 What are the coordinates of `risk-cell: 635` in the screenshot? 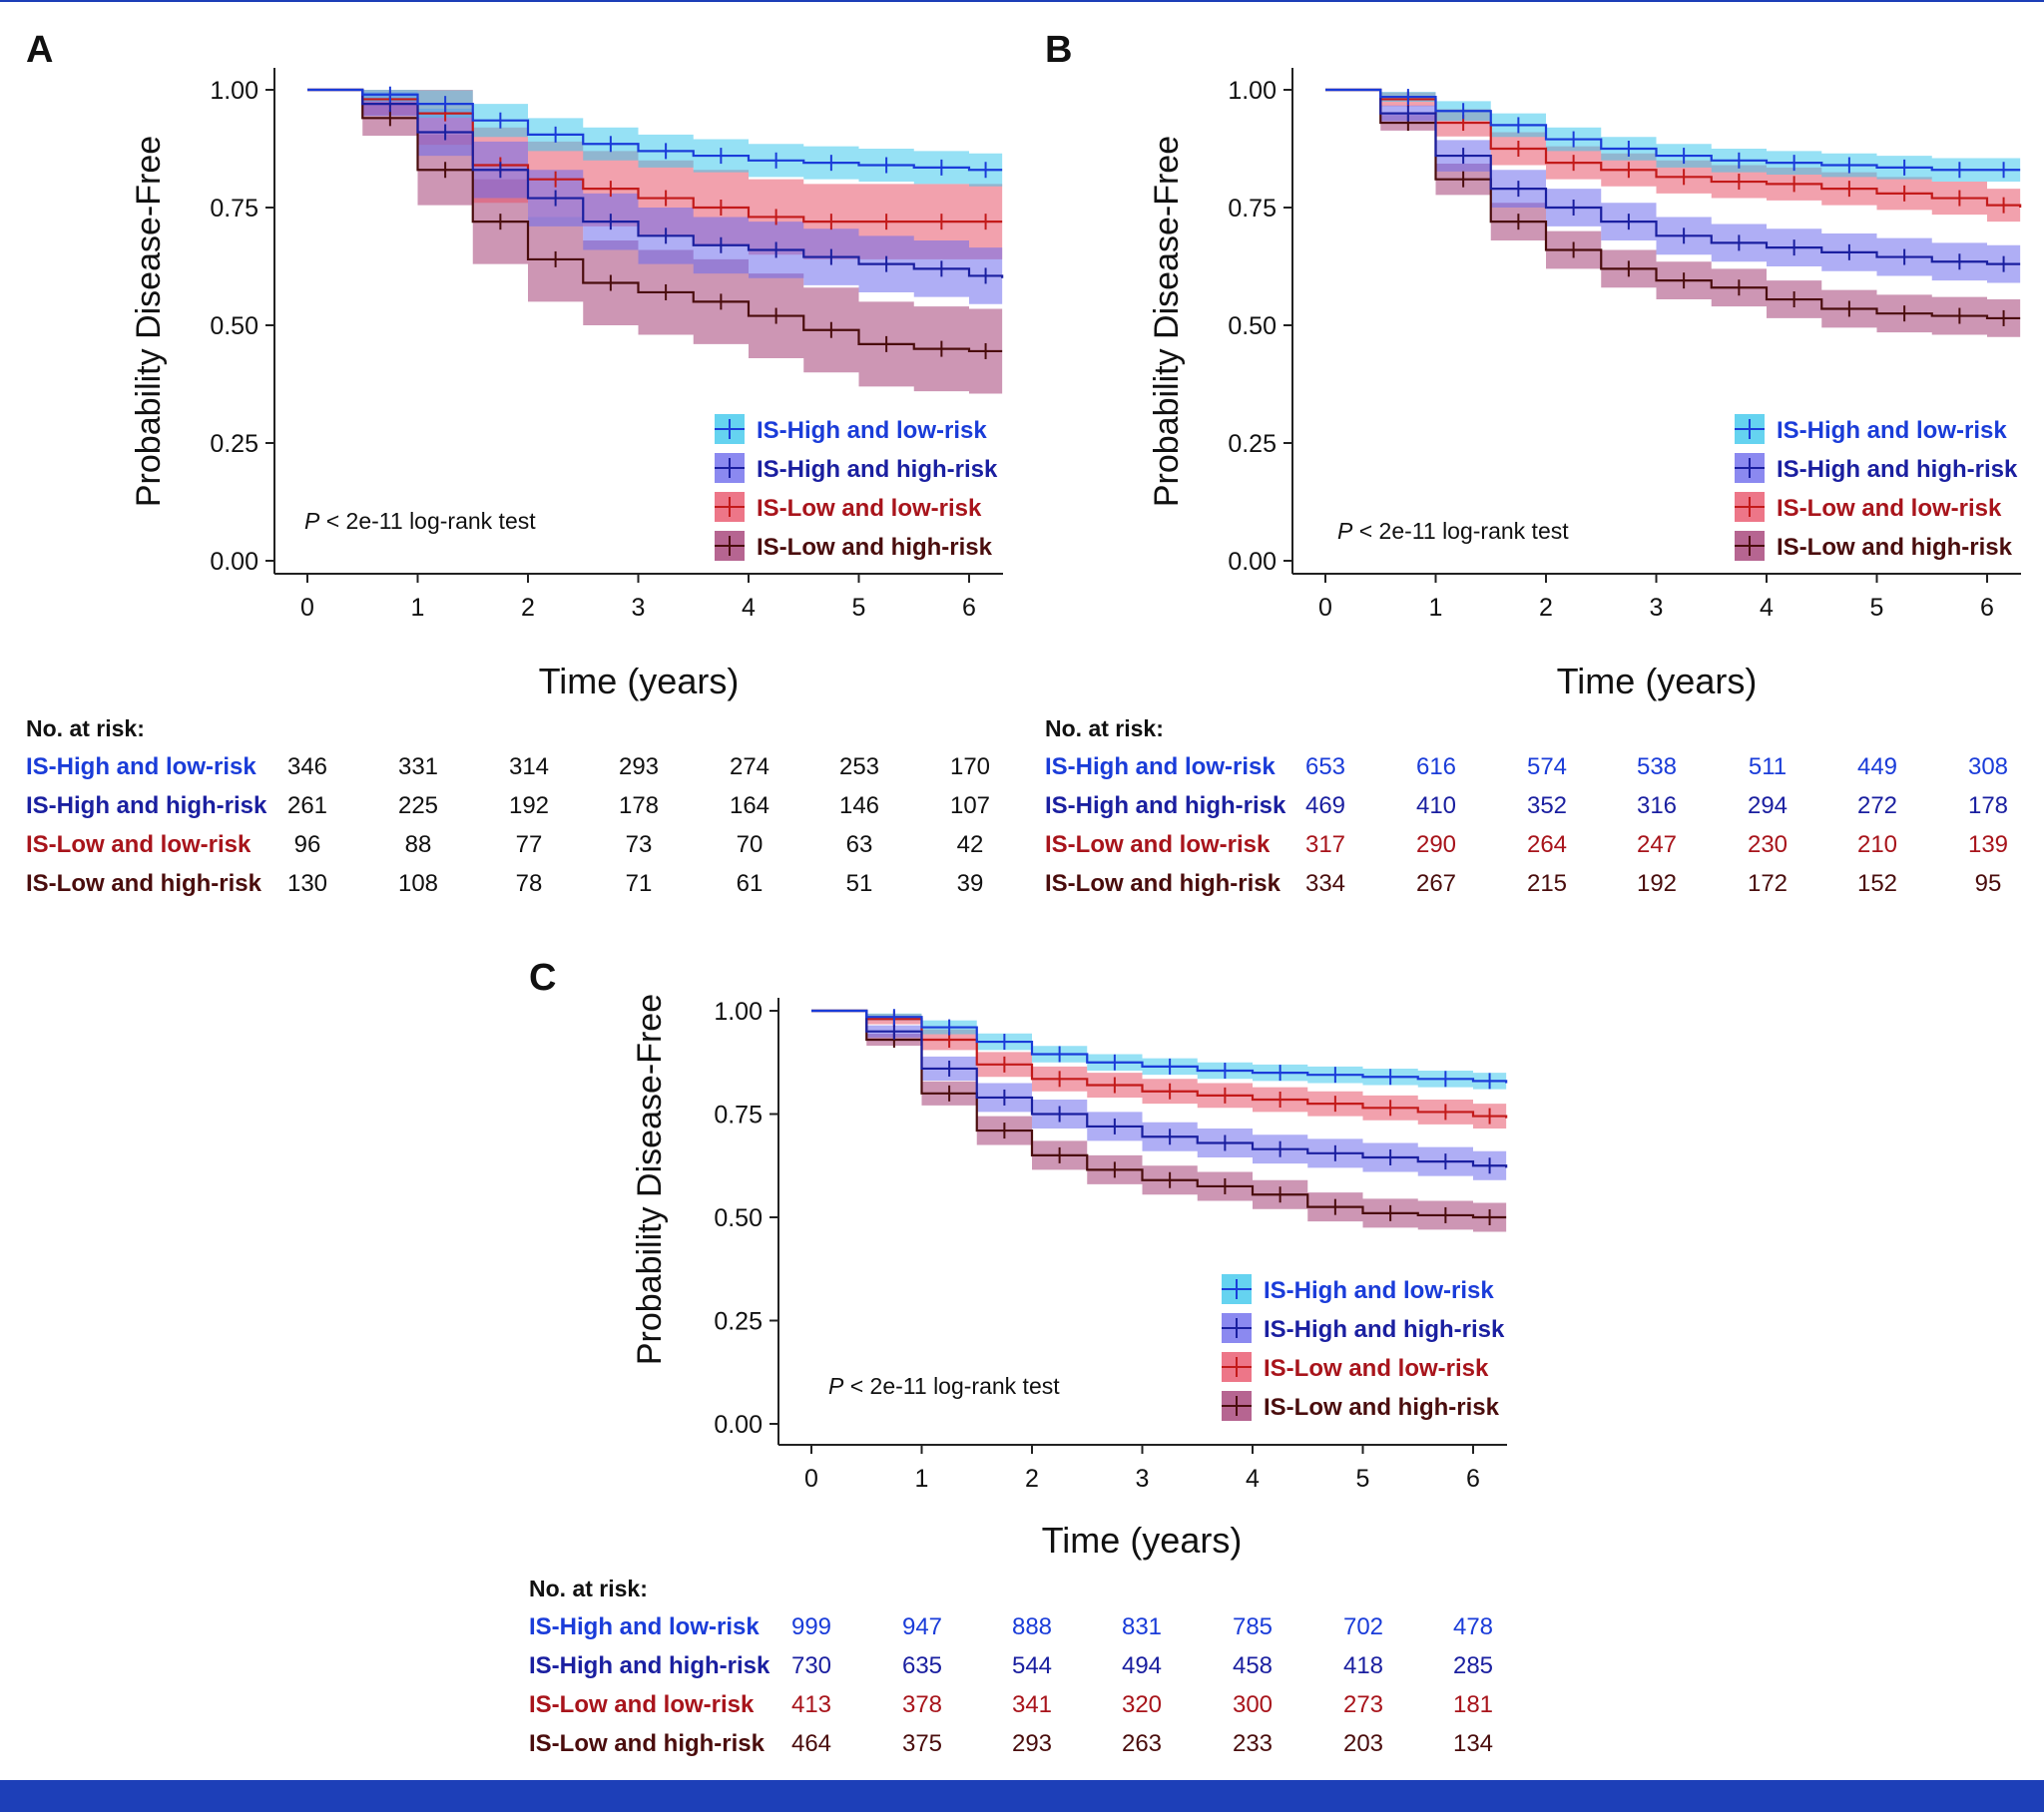 It's located at (922, 1665).